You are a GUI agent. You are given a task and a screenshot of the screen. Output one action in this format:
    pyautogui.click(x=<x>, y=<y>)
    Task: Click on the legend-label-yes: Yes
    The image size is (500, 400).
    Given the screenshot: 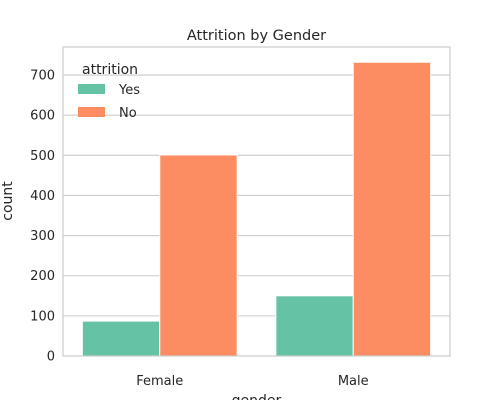 What is the action you would take?
    pyautogui.click(x=129, y=90)
    